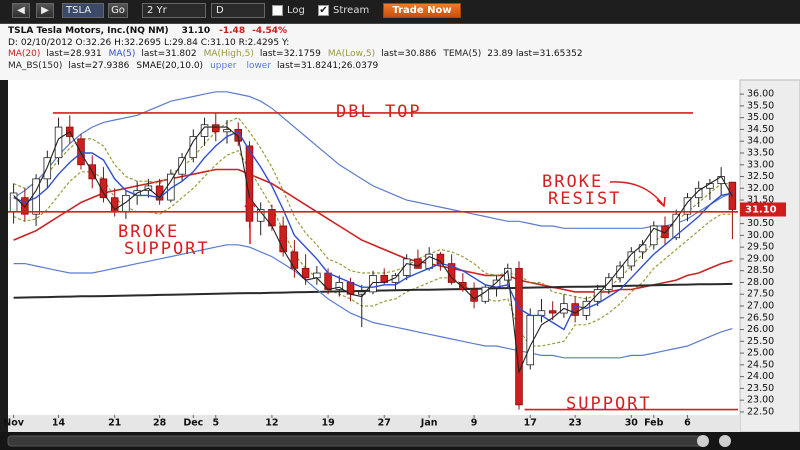  Describe the element at coordinates (760, 94) in the screenshot. I see `y-tick-label: 36.00` at that location.